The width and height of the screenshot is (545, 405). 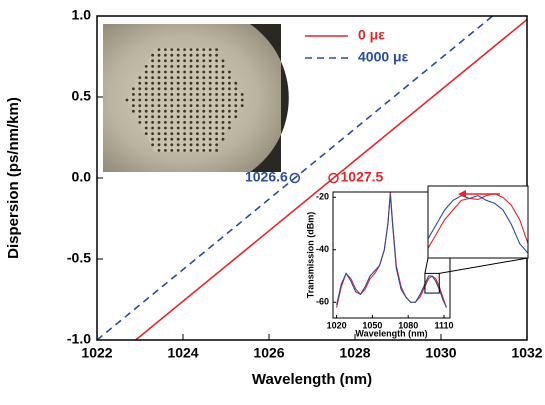 What do you see at coordinates (362, 177) in the screenshot?
I see `annotation-label: 1027.5` at bounding box center [362, 177].